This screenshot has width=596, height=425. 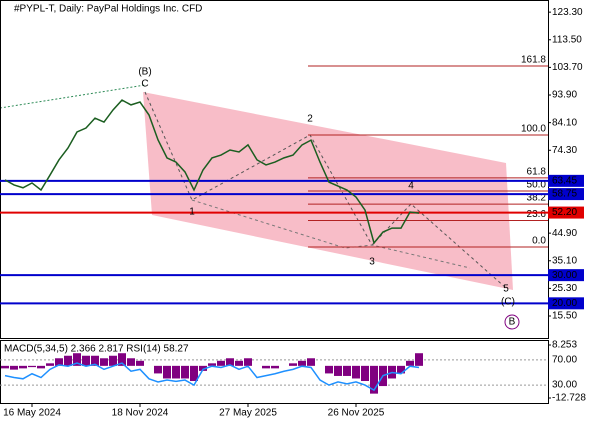 I want to click on indicator-title: MACD(5,34,5) 2.366 2.817 RSI(14) 58.27, so click(x=96, y=349).